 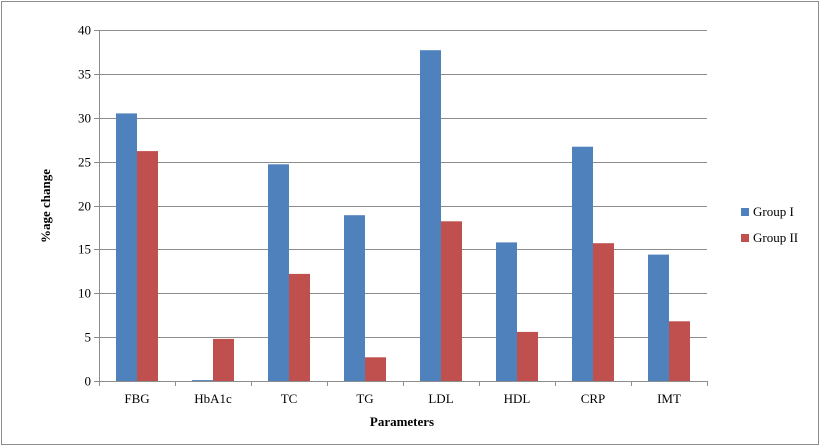 What do you see at coordinates (88, 337) in the screenshot?
I see `y-tick-label: 5` at bounding box center [88, 337].